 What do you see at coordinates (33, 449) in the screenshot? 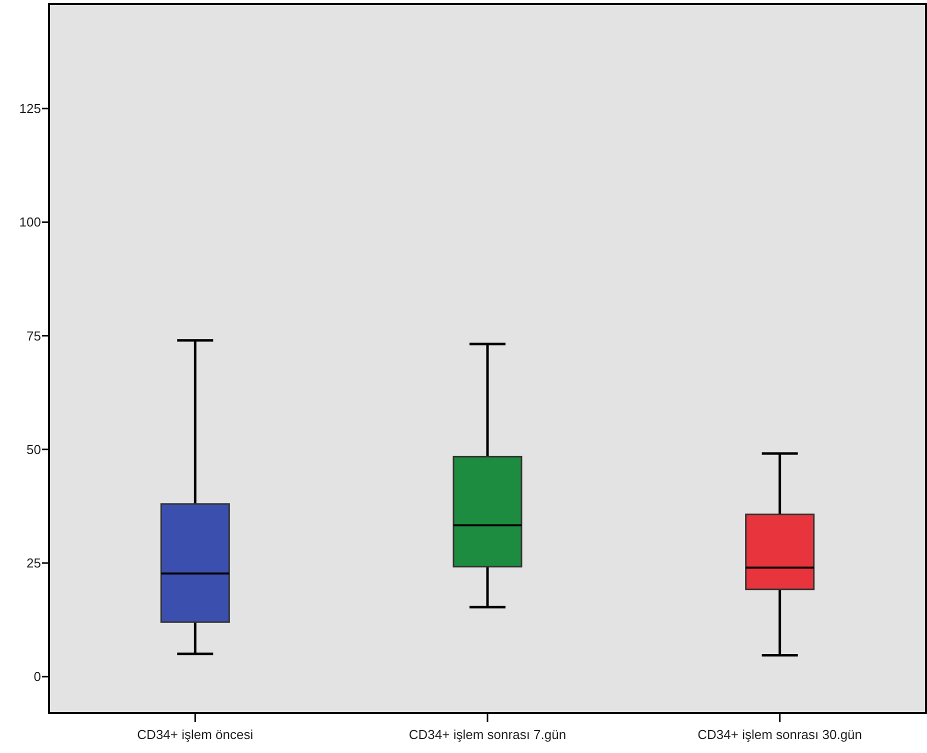
I see `y-tick-label: 50` at bounding box center [33, 449].